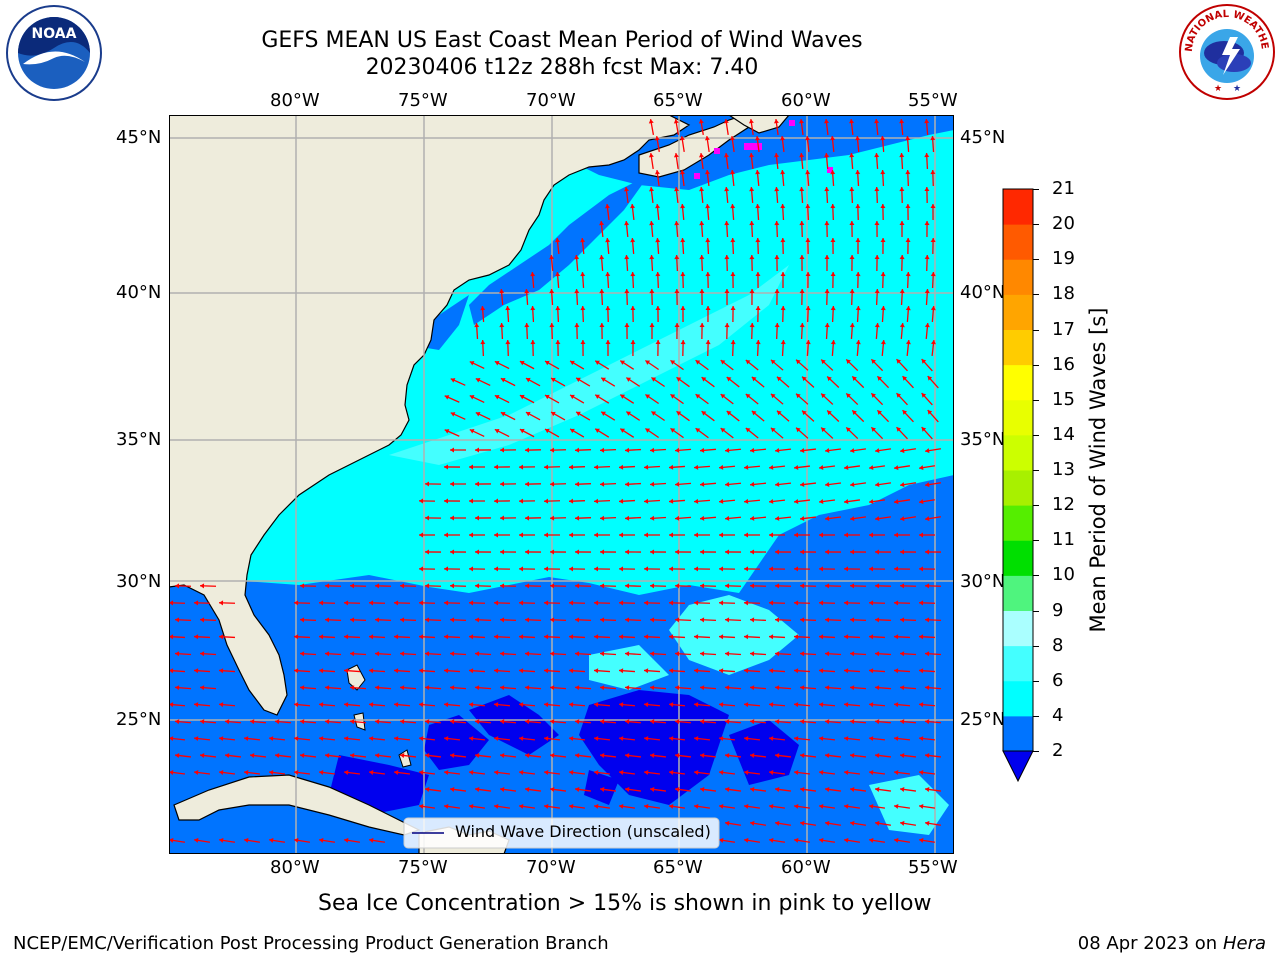  Describe the element at coordinates (1036, 506) in the screenshot. I see `colorbar-tick` at that location.